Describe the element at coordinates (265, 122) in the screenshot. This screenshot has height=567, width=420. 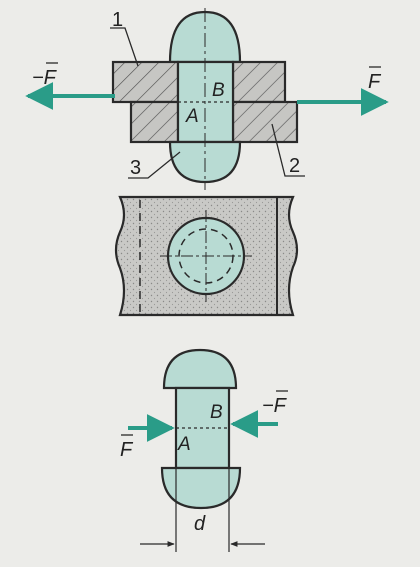
I see `plate-2-right` at that location.